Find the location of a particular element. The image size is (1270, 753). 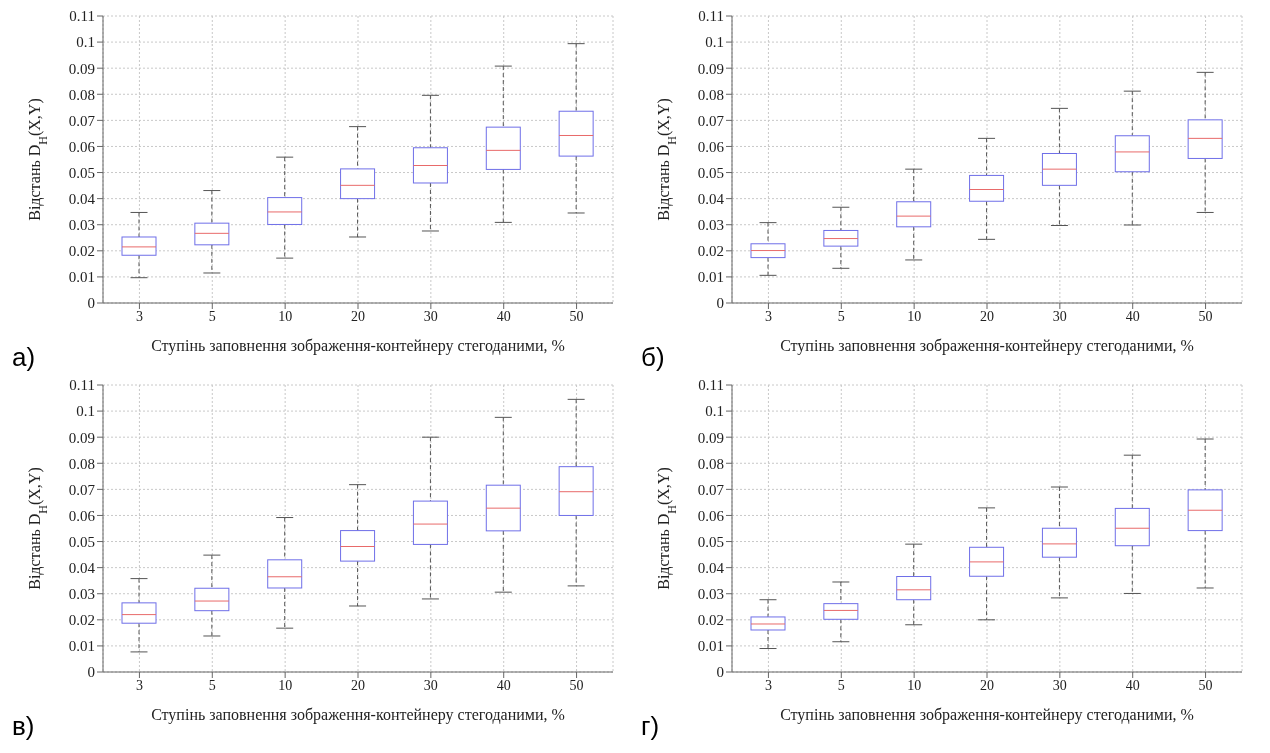

text: а) is located at coordinates (24, 357).